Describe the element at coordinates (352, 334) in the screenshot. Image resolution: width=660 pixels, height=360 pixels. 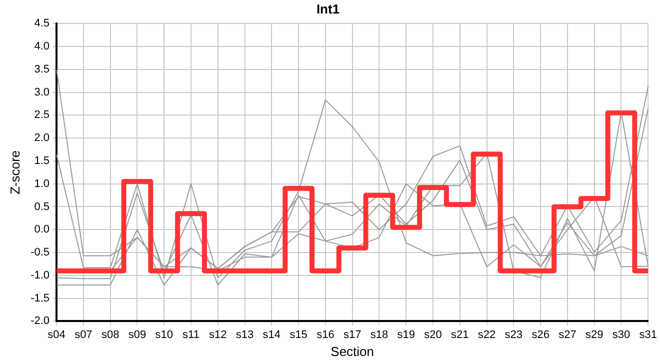
I see `x-tick-label: s17` at that location.